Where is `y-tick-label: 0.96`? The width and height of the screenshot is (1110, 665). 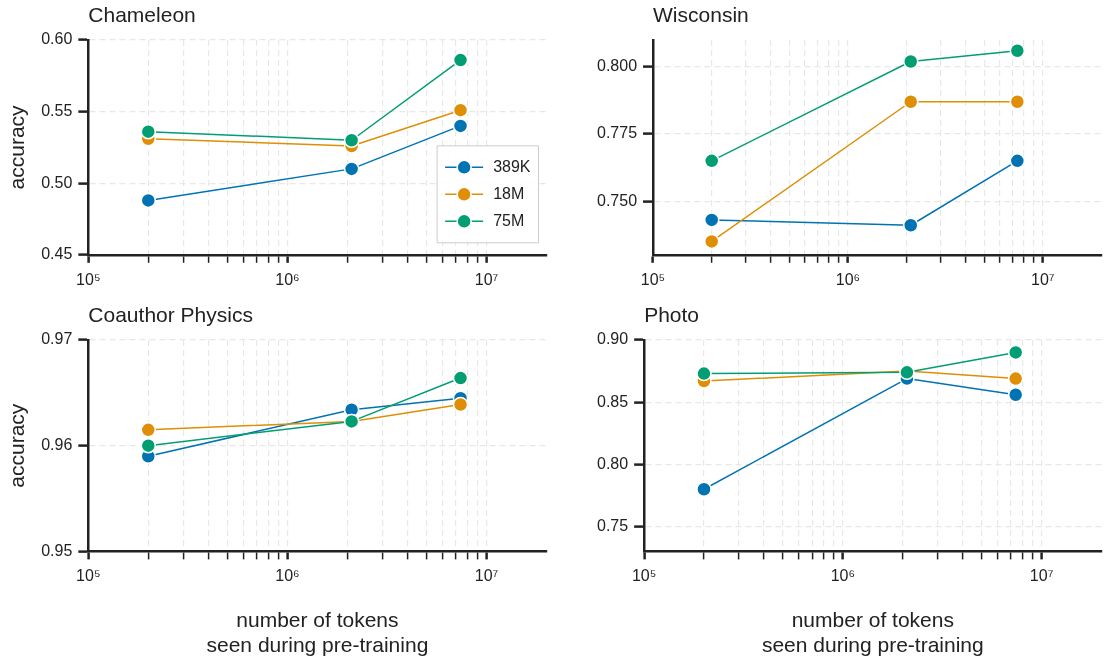 y-tick-label: 0.96 is located at coordinates (57, 445).